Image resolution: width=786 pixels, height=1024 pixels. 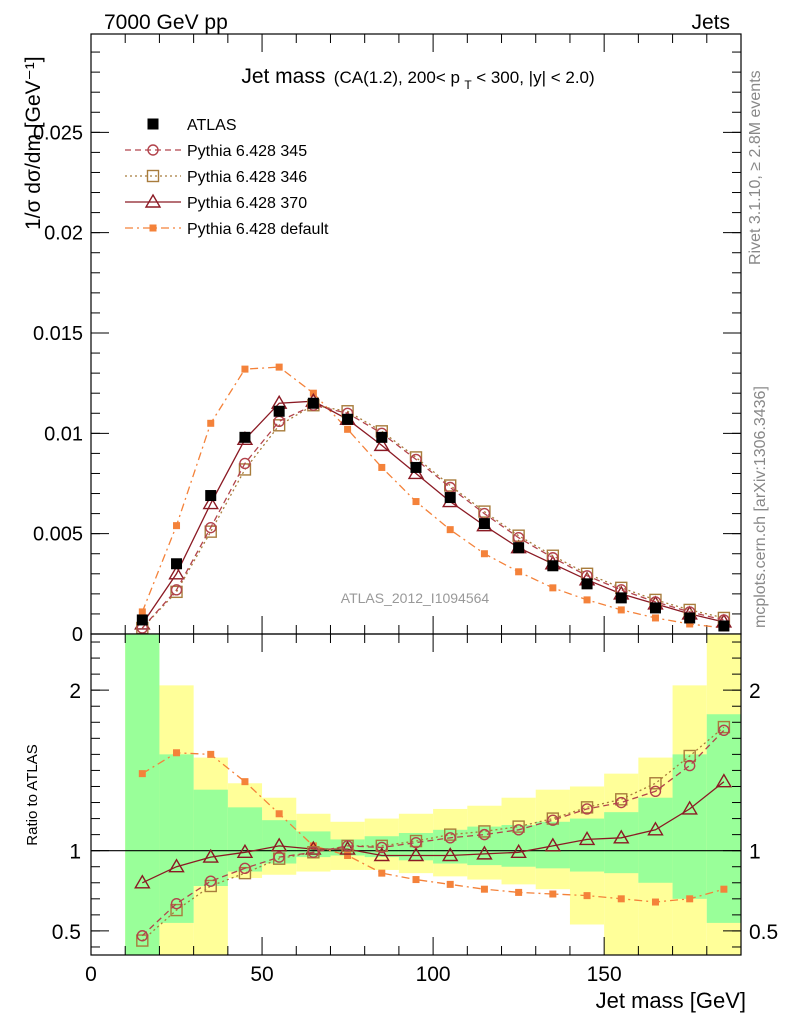 I want to click on analysis-label: ATLAS_2012_I1094564, so click(x=415, y=598).